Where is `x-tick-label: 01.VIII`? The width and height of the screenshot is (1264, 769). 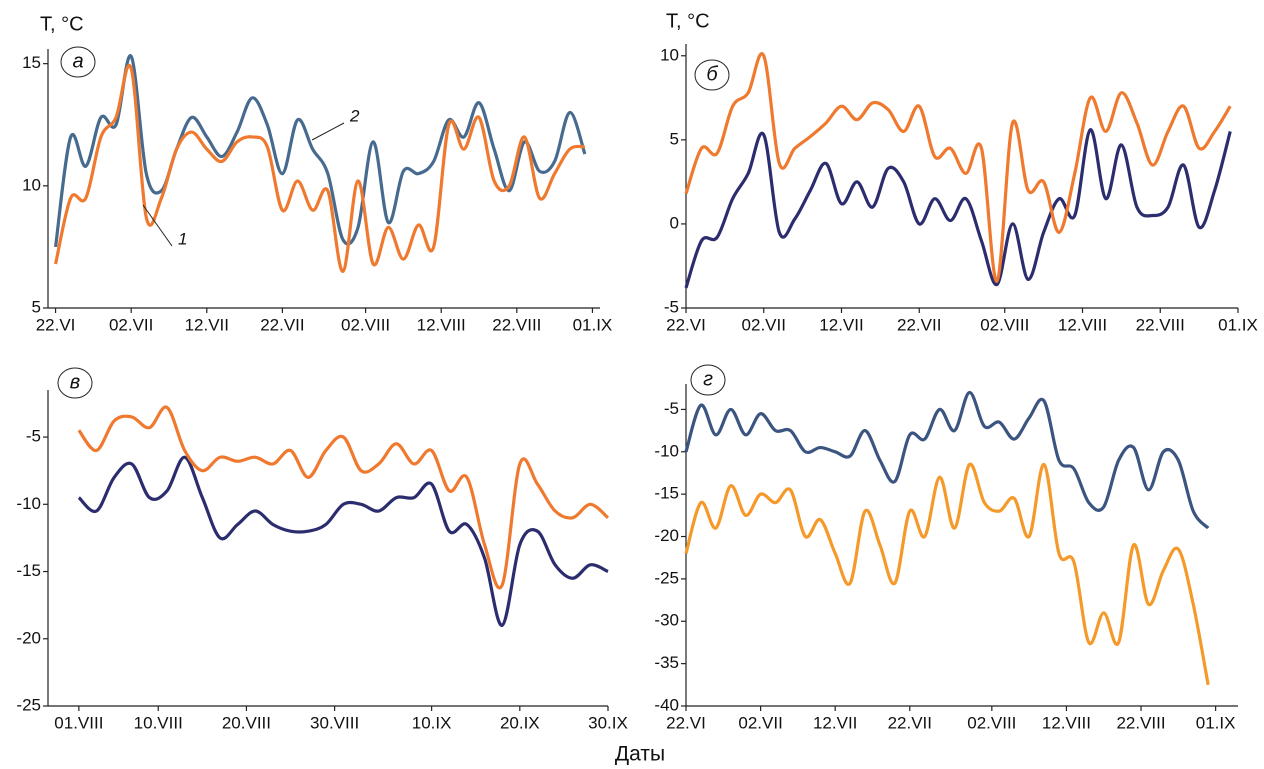 x-tick-label: 01.VIII is located at coordinates (78, 722).